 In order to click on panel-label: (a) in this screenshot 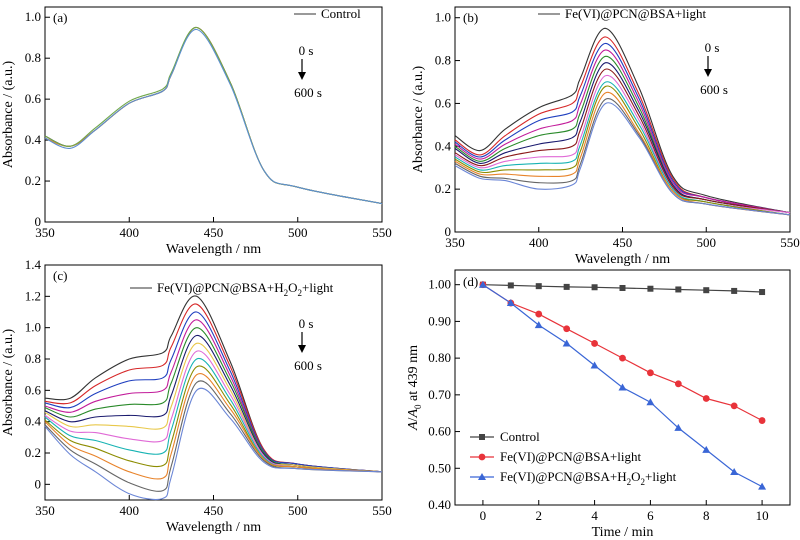, I will do `click(60, 17)`.